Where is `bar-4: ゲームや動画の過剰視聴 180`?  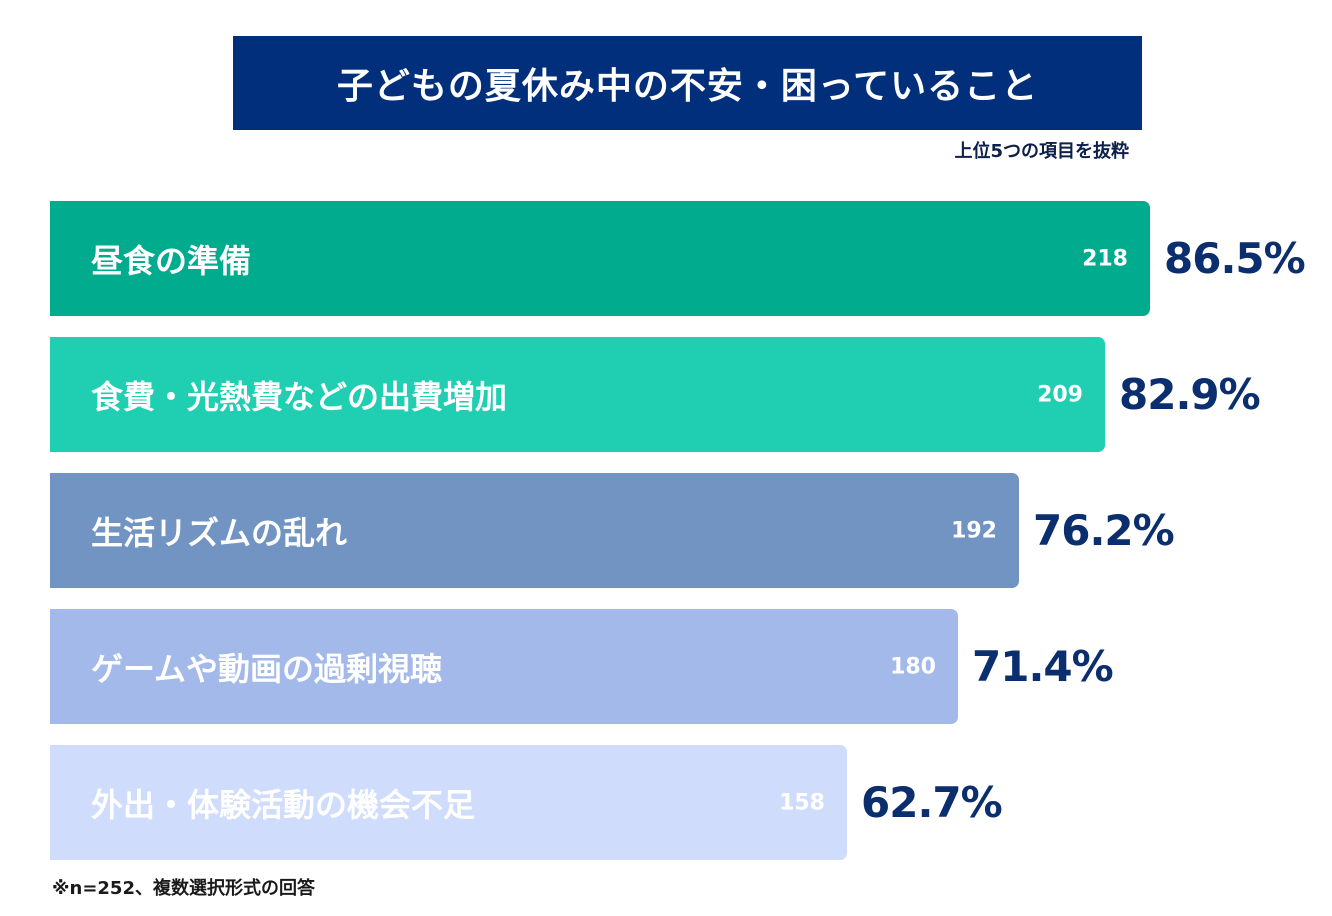 bar-4: ゲームや動画の過剰視聴 180 is located at coordinates (504, 666).